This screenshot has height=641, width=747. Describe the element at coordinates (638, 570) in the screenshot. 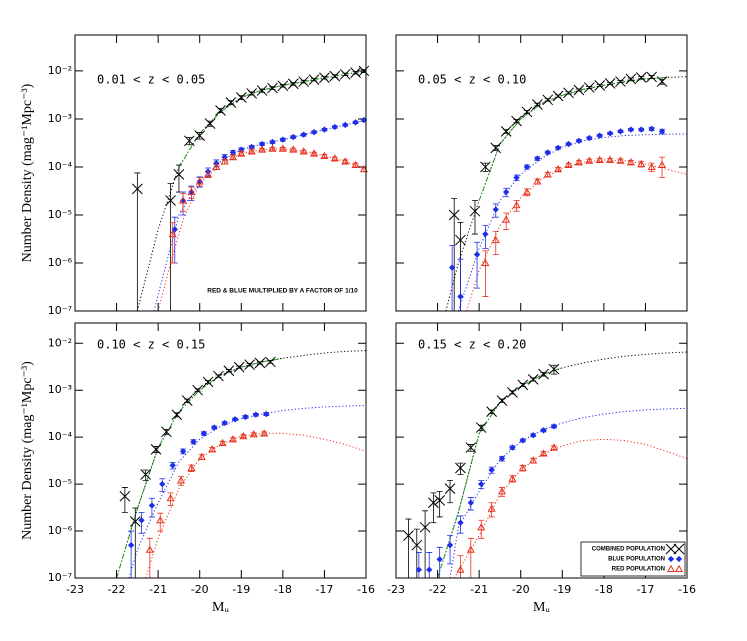

I see `legend-label: RED POPULATION` at that location.